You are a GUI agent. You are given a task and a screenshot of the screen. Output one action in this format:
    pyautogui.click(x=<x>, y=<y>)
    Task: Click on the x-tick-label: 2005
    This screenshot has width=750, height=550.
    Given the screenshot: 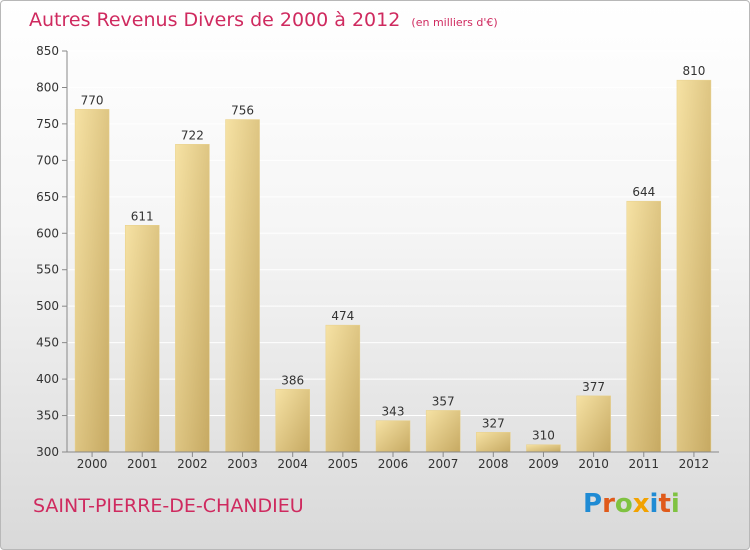 What is the action you would take?
    pyautogui.click(x=343, y=464)
    